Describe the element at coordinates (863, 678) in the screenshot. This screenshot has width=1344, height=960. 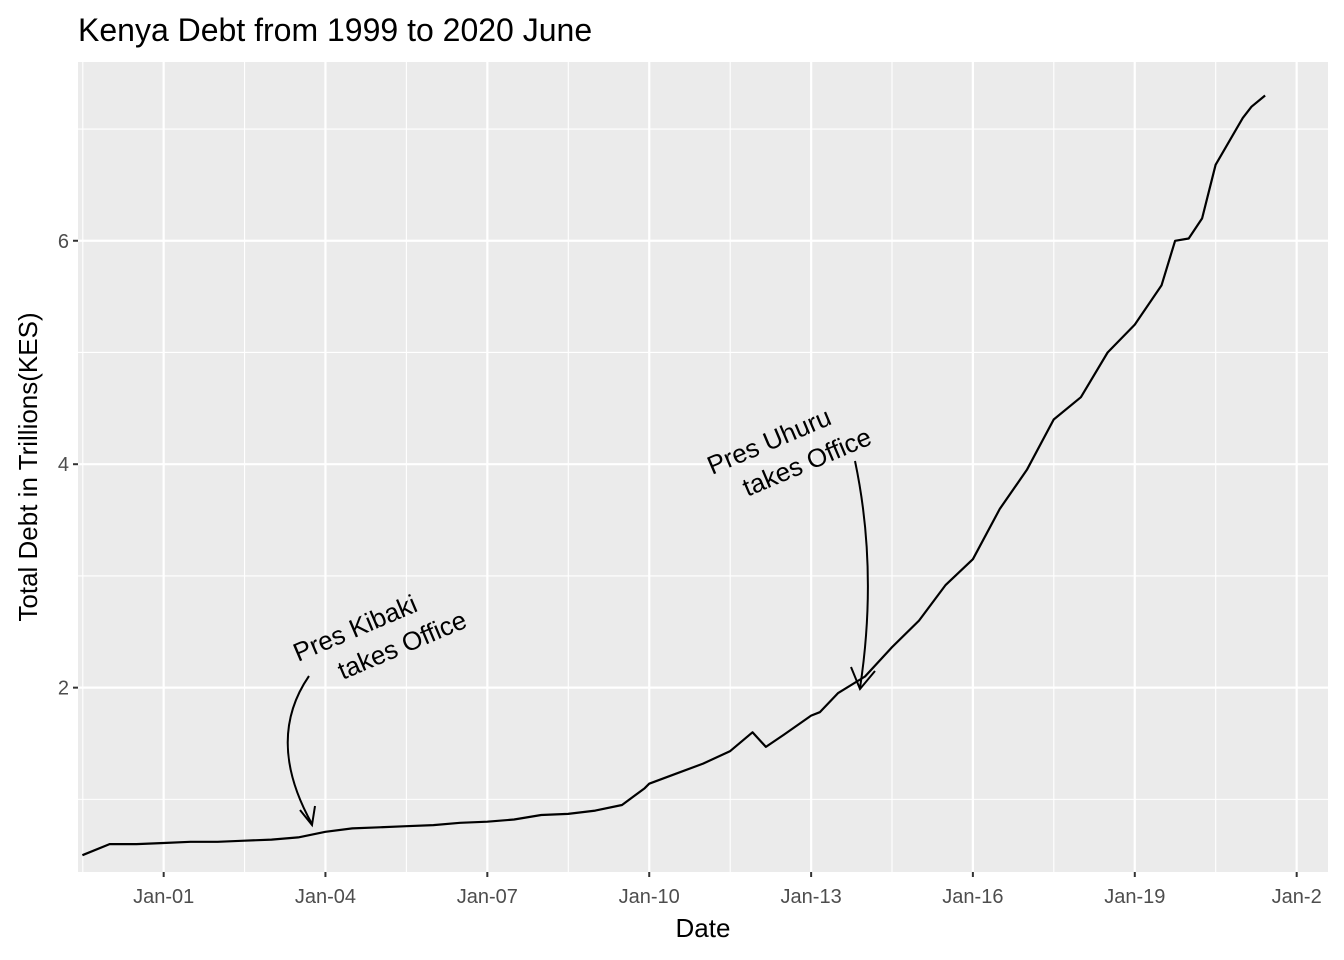
I see `arrowhead-uhuru` at that location.